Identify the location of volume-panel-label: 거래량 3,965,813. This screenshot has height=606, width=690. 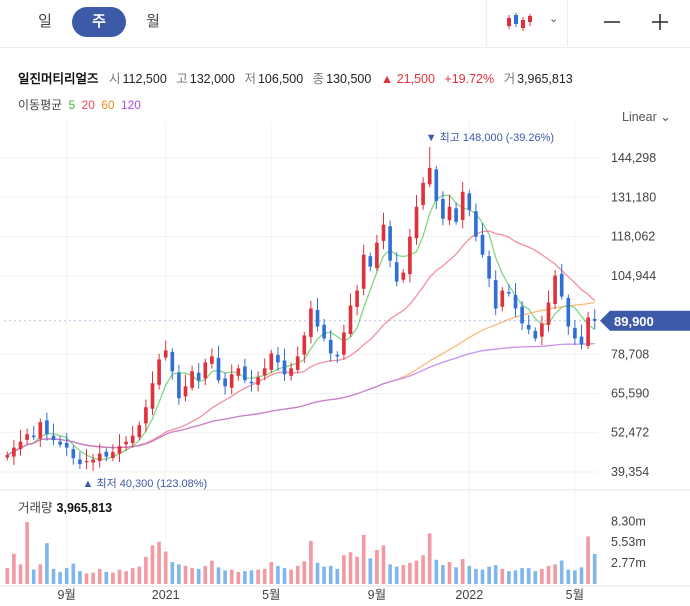
(65, 506).